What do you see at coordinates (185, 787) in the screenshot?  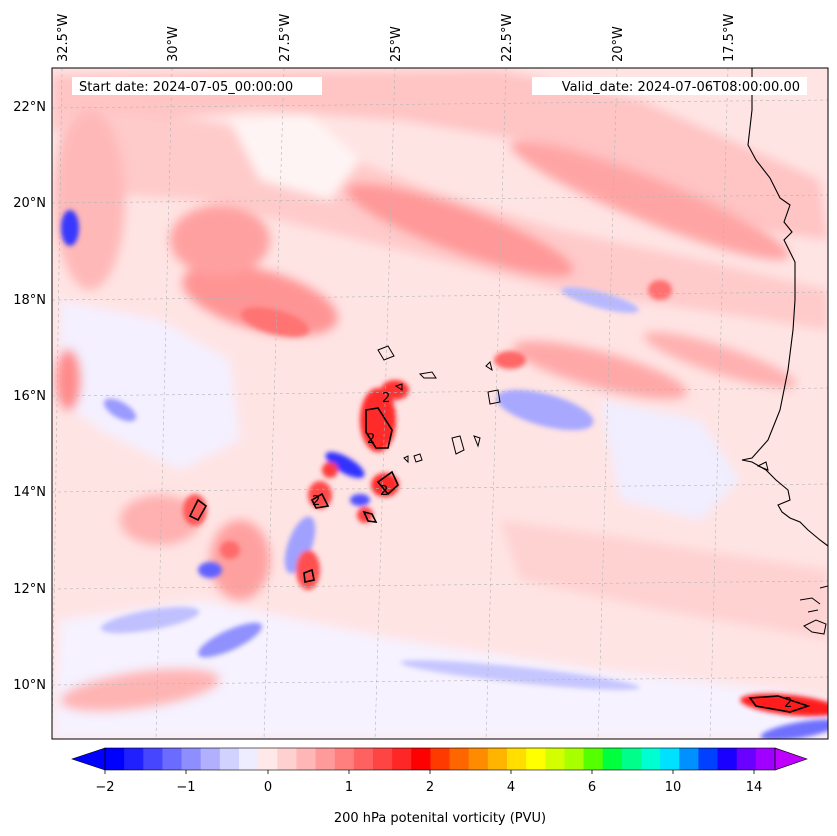 I see `cbar-tick-label: −1` at bounding box center [185, 787].